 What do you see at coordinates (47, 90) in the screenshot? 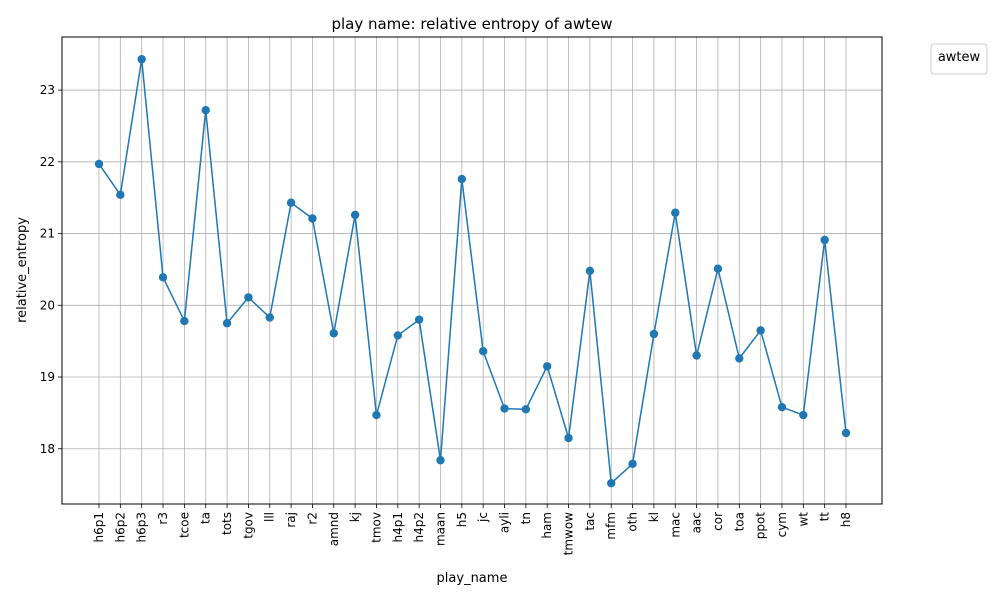
I see `y-tick-label: 23` at bounding box center [47, 90].